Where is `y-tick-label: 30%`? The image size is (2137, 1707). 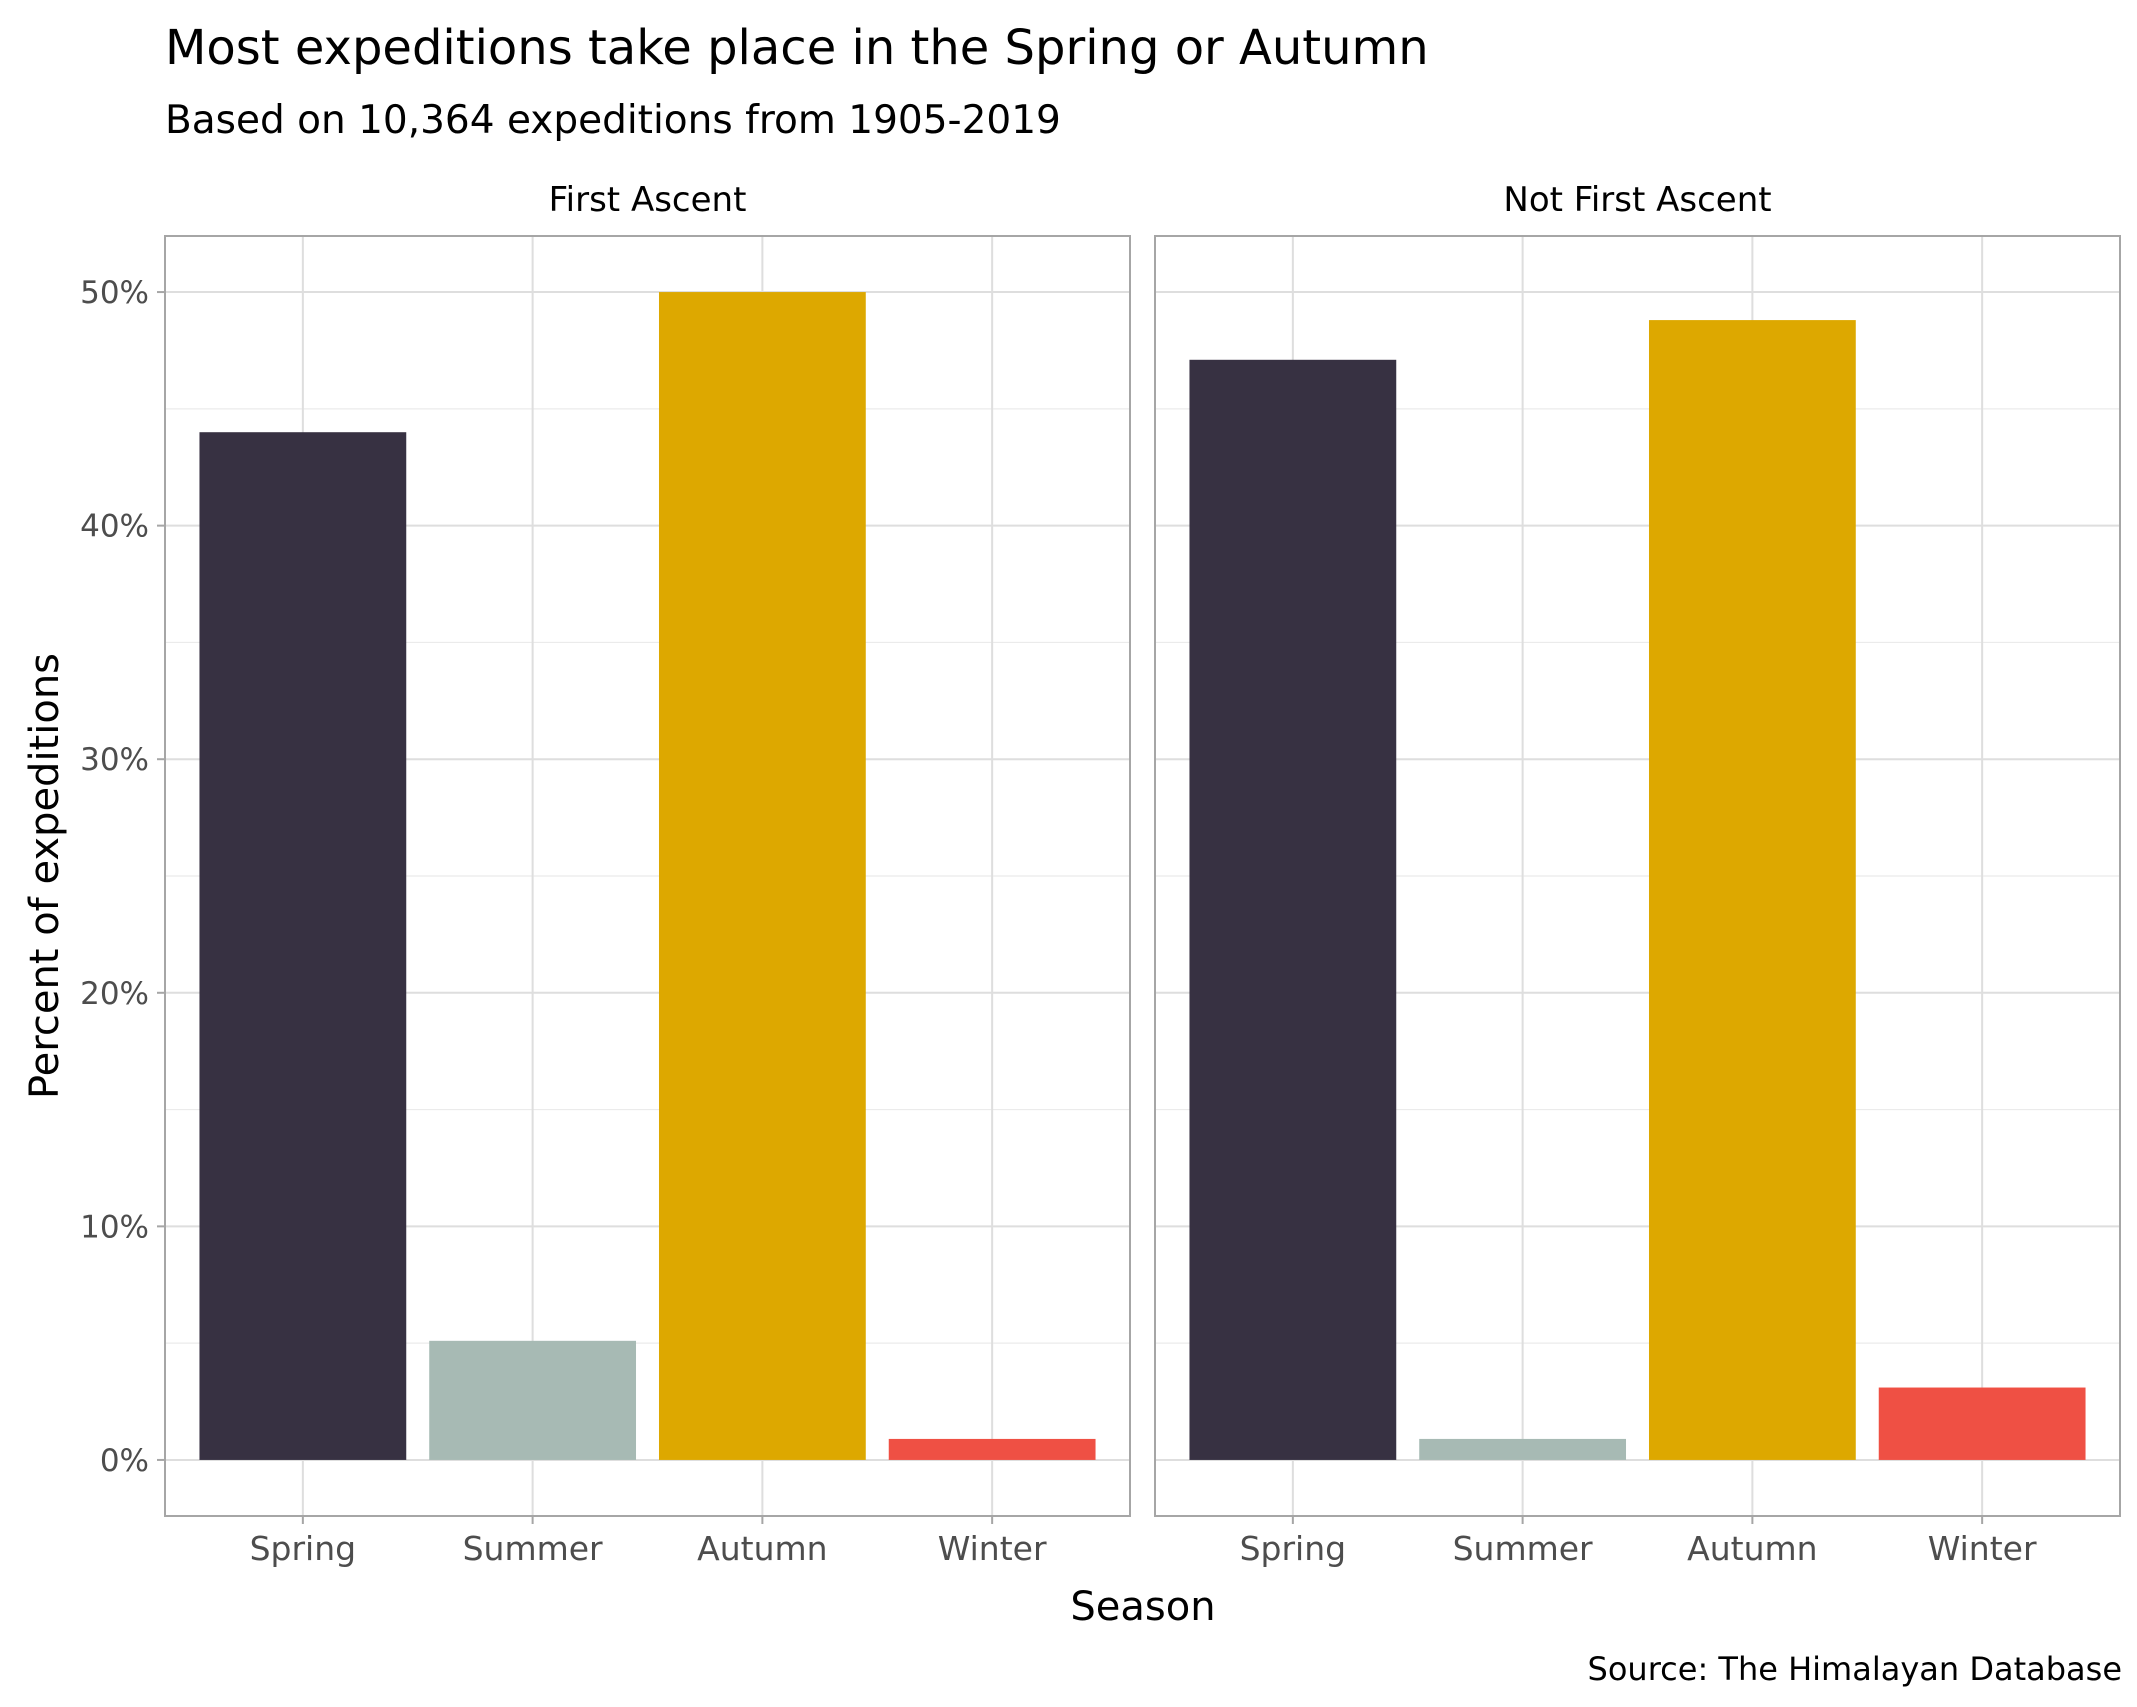
y-tick-label: 30% is located at coordinates (114, 760).